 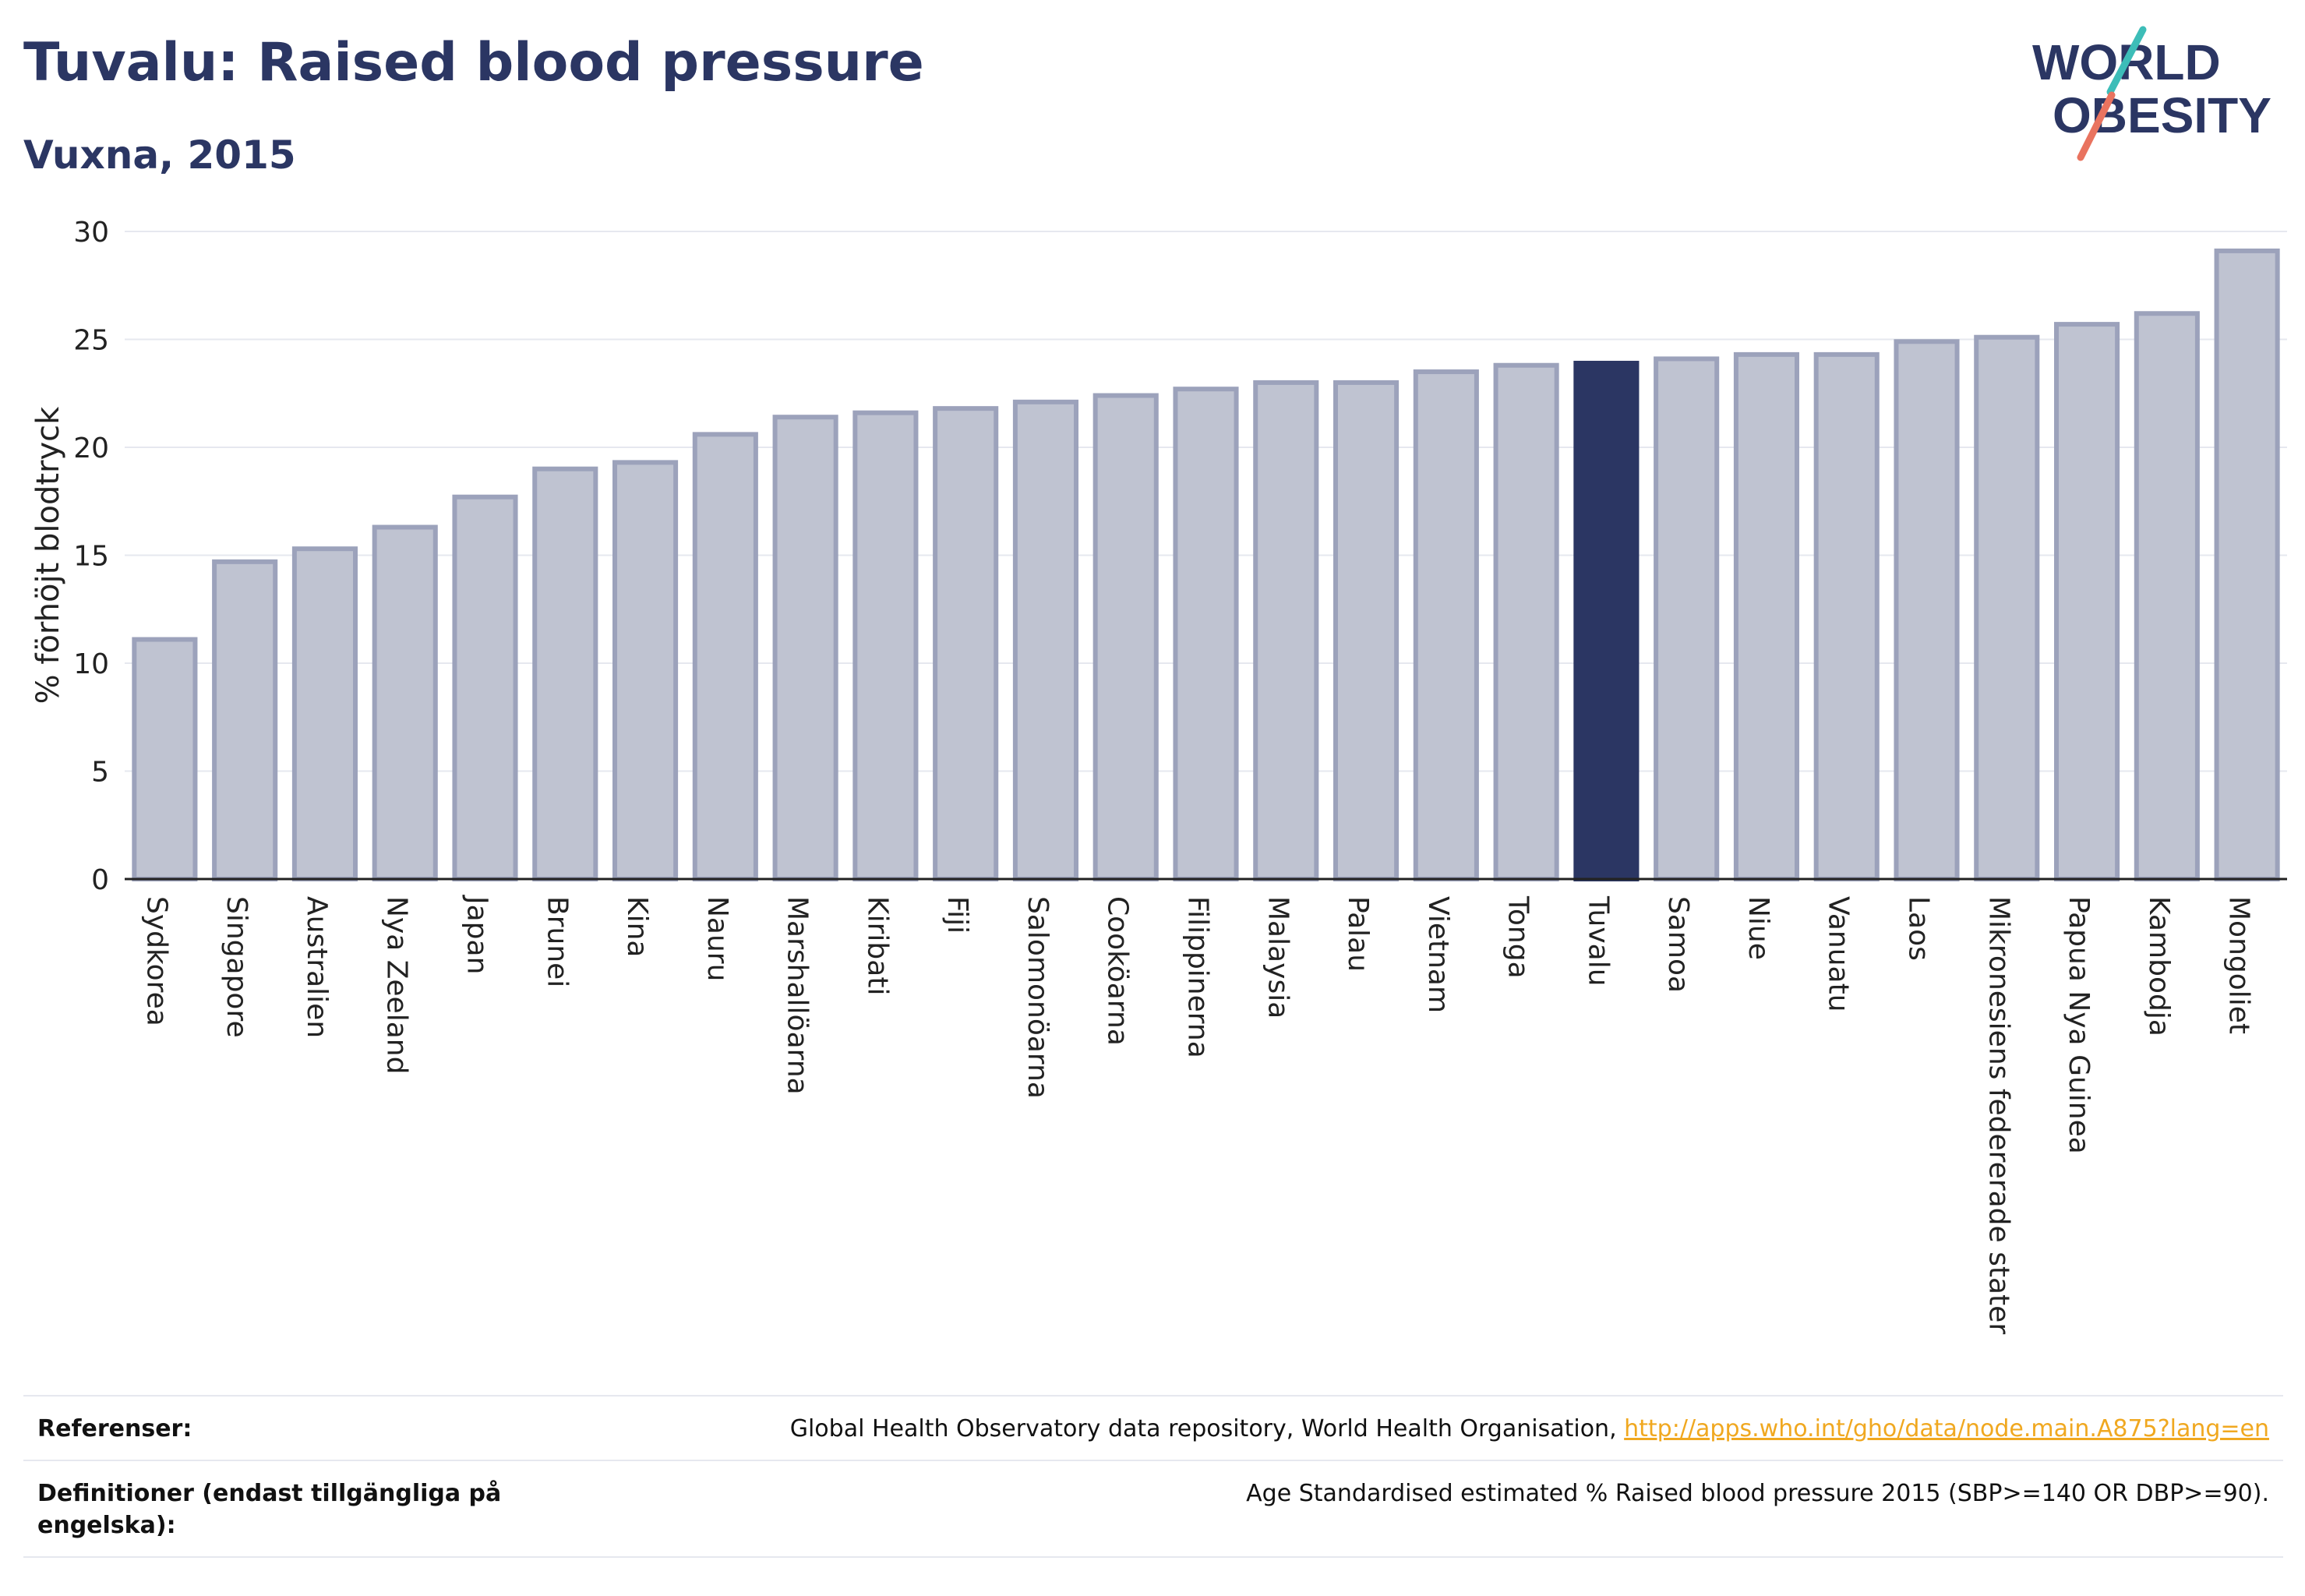 What do you see at coordinates (91, 341) in the screenshot?
I see `y-tick-label: 25` at bounding box center [91, 341].